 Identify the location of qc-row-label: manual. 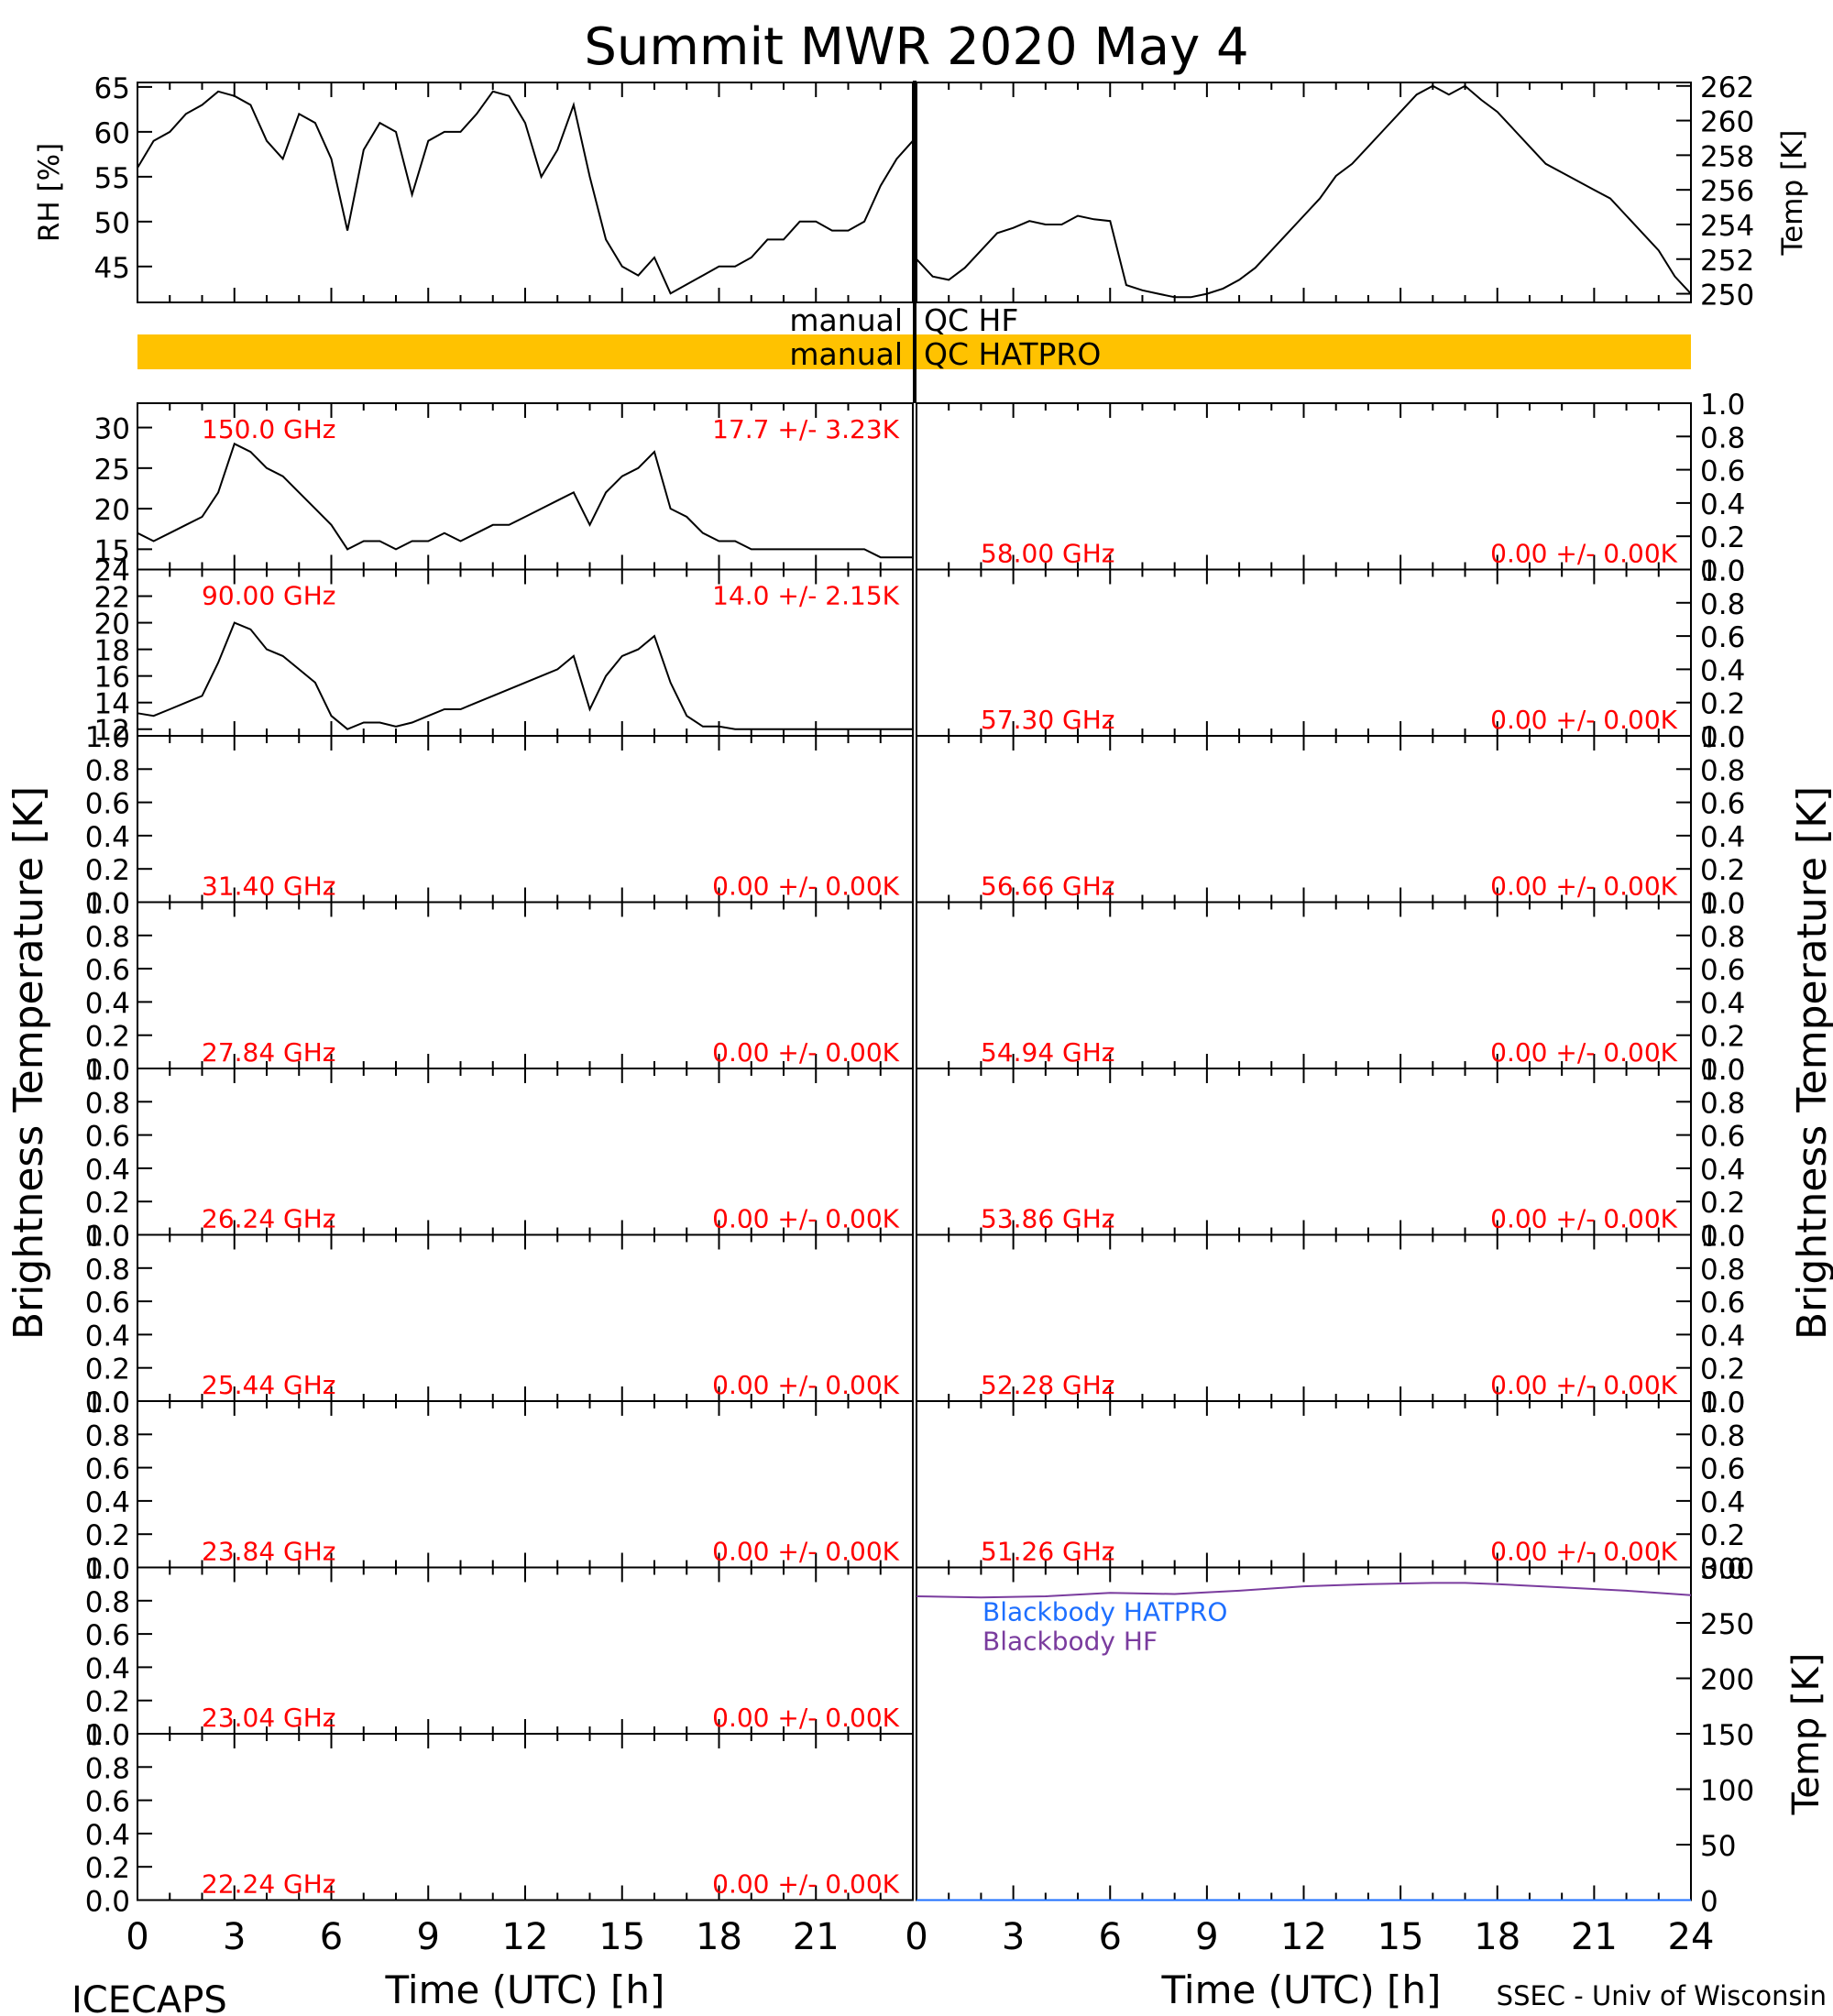
(846, 354).